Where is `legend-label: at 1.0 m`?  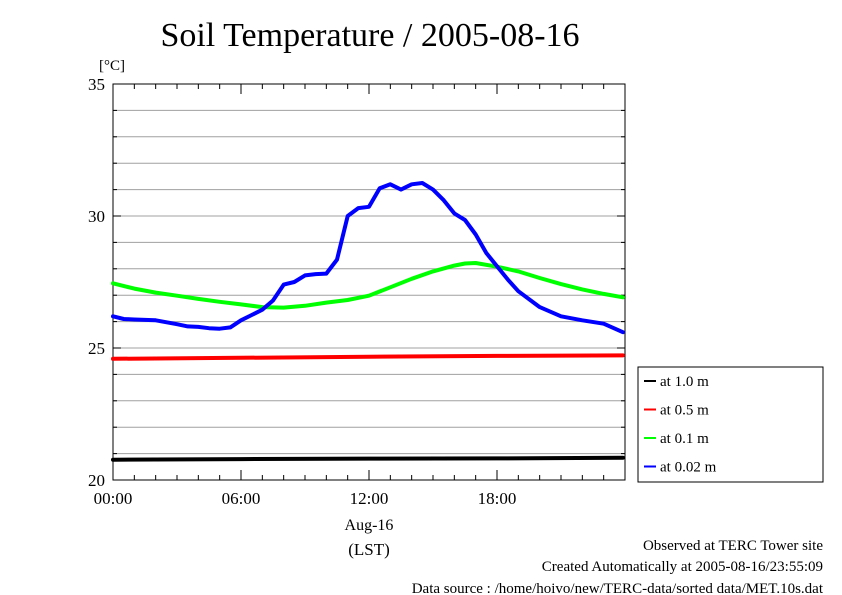 legend-label: at 1.0 m is located at coordinates (684, 382).